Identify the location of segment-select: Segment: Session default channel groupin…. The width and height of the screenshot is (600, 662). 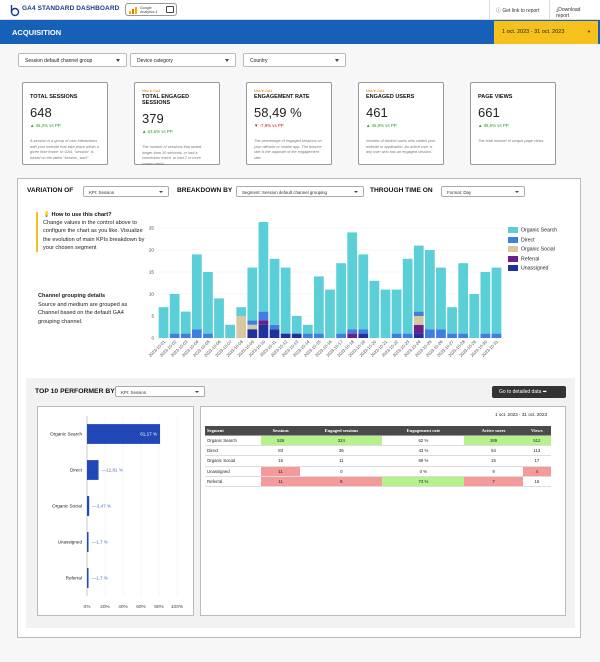
(300, 191).